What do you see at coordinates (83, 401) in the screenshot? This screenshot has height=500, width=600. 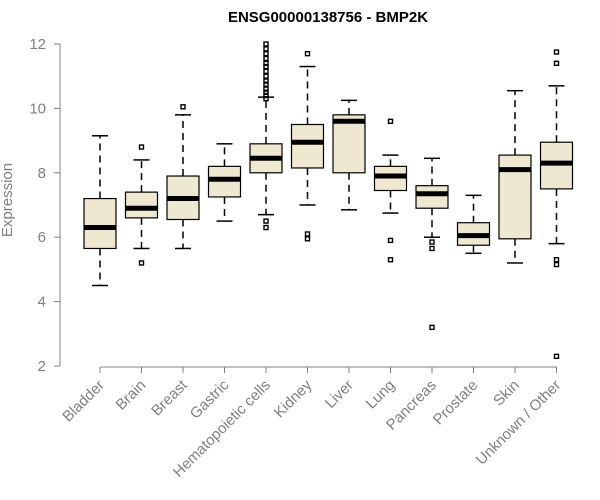 I see `x-tick-label: Bladder` at bounding box center [83, 401].